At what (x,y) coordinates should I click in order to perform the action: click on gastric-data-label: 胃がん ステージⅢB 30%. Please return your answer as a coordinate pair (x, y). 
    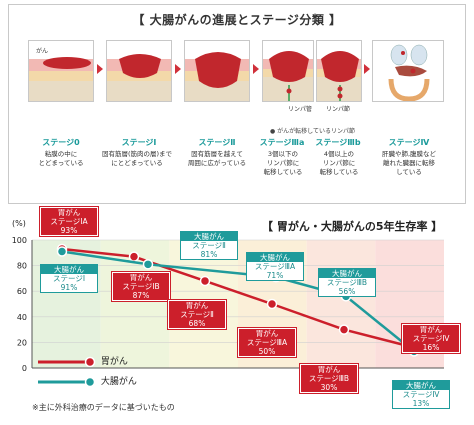
    Looking at the image, I should click on (329, 378).